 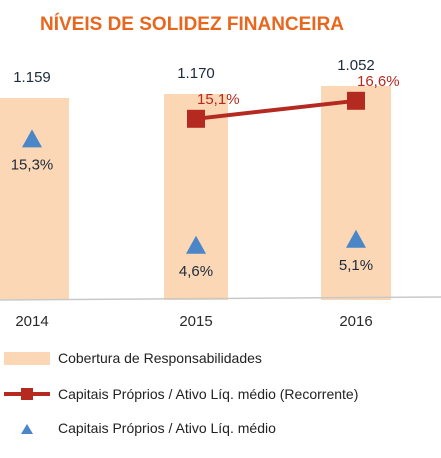 What do you see at coordinates (276, 109) in the screenshot?
I see `line-series-path` at bounding box center [276, 109].